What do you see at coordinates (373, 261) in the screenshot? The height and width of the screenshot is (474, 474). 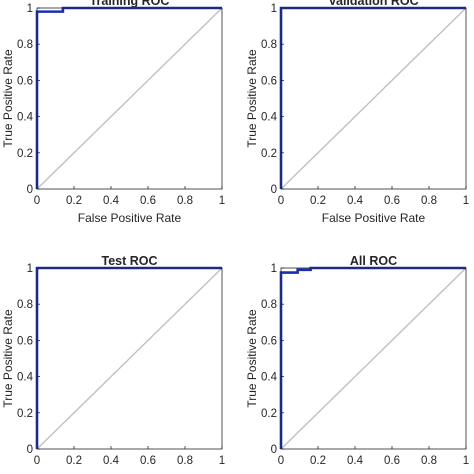 I see `chart-title: All ROC` at bounding box center [373, 261].